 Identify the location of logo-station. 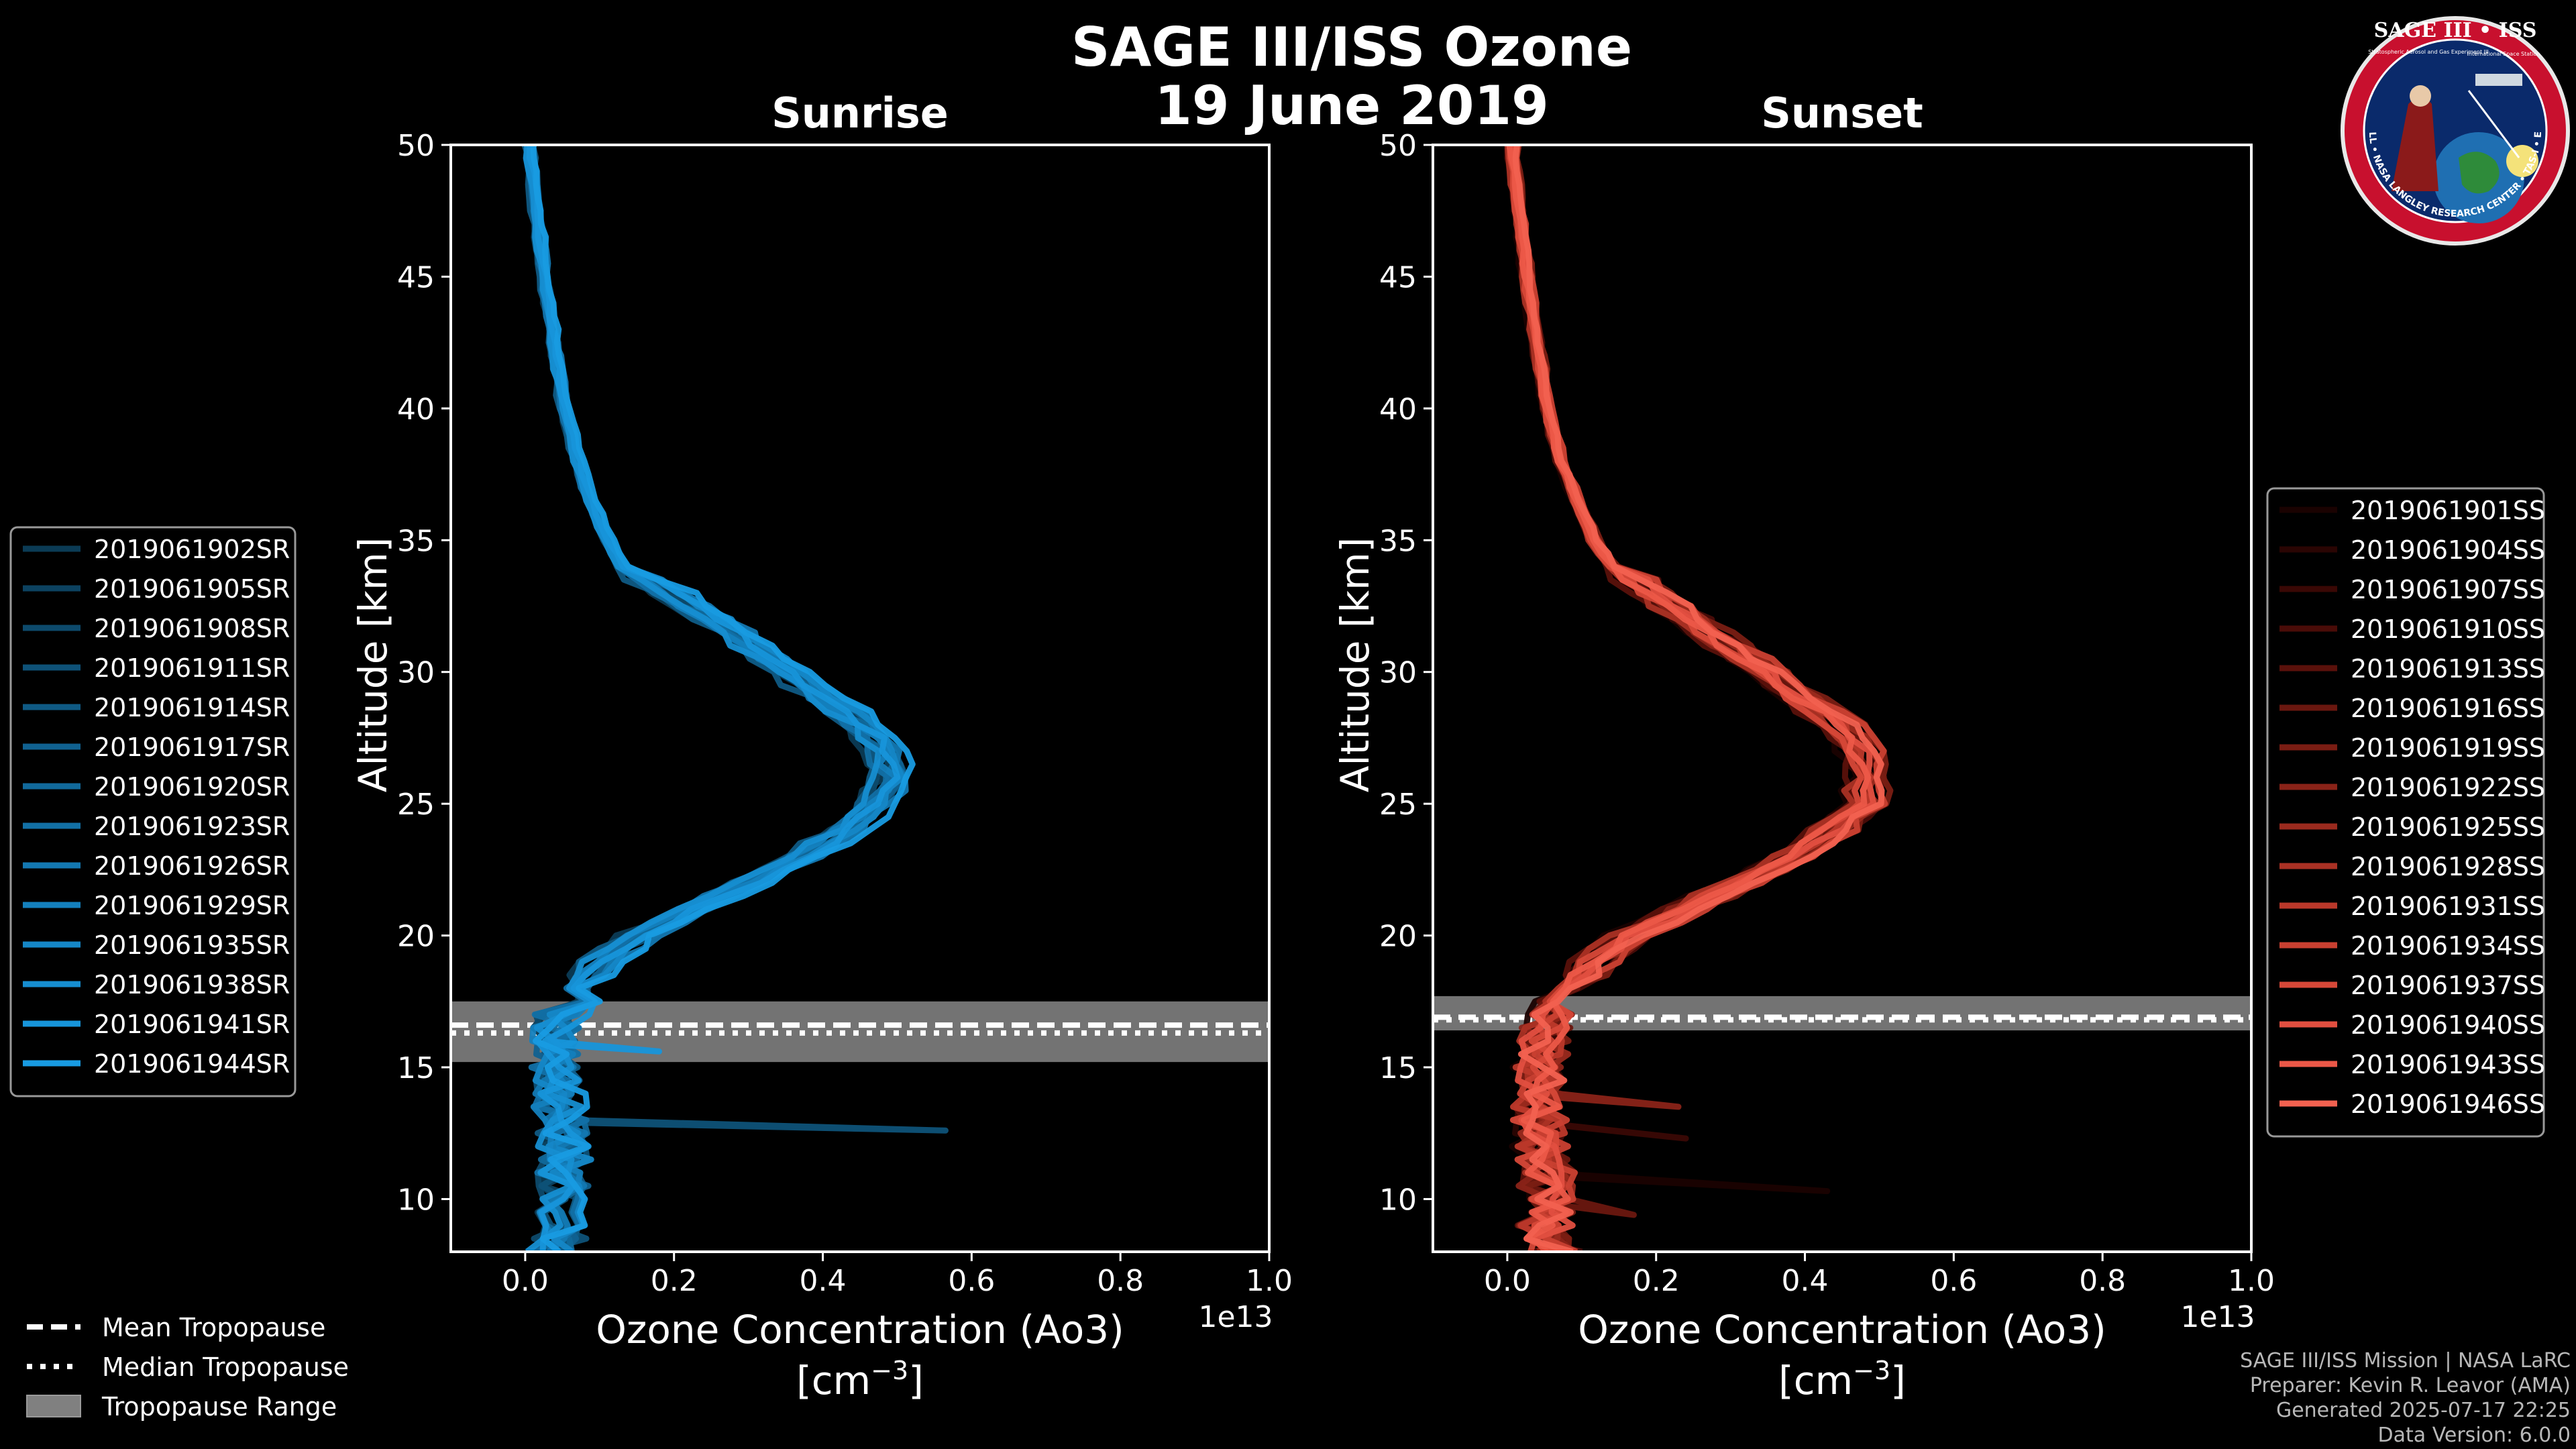
(2498, 80).